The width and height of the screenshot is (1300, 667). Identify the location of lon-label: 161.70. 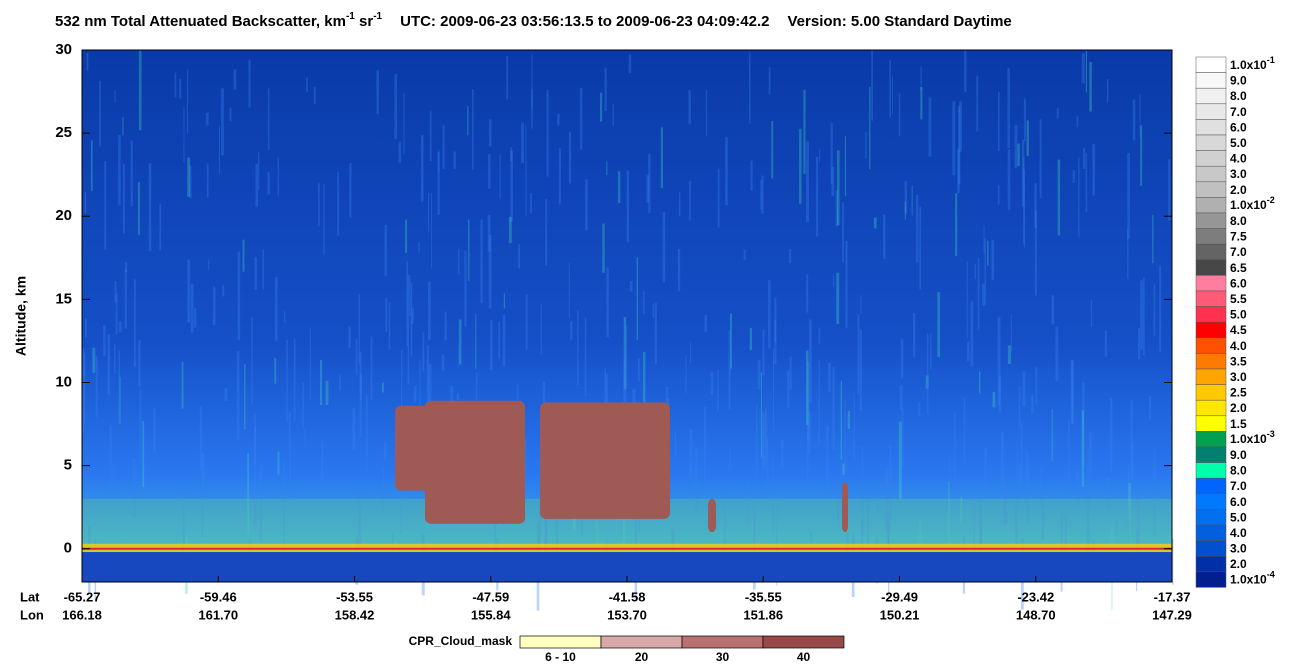
(218, 614).